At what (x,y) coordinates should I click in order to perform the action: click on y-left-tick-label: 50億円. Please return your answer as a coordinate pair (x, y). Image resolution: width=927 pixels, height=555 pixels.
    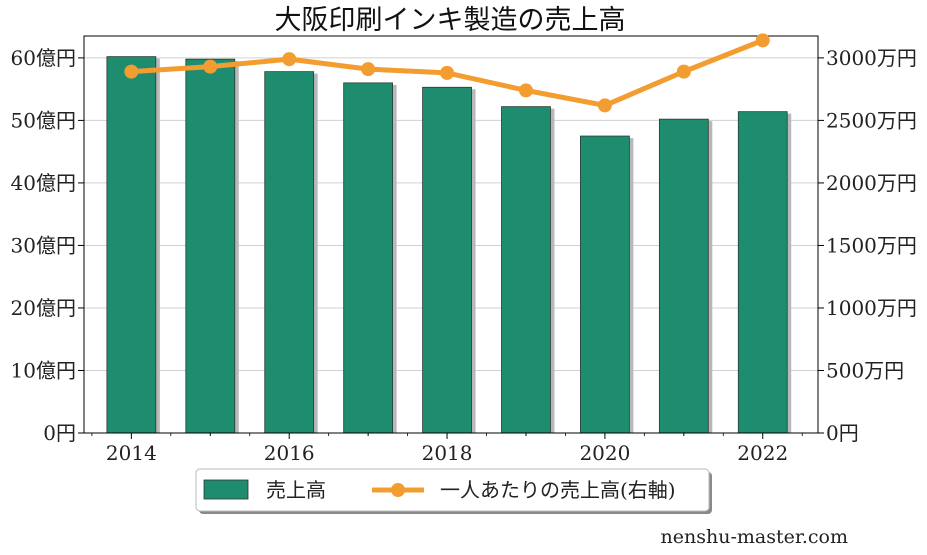
    Looking at the image, I should click on (43, 120).